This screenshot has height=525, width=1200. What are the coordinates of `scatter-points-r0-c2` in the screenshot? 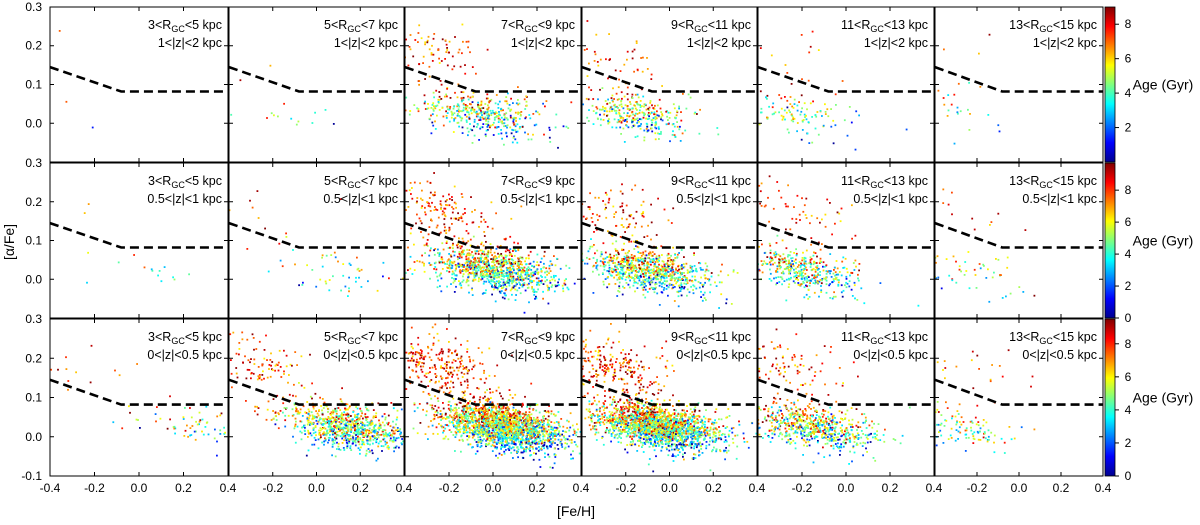 It's located at (489, 86).